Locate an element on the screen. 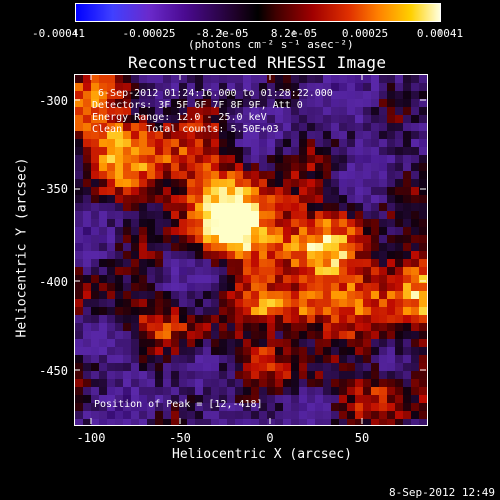  info-line: Detectors: 3F 5F 6F 7F 8F 9F, Att 0 is located at coordinates (197, 105).